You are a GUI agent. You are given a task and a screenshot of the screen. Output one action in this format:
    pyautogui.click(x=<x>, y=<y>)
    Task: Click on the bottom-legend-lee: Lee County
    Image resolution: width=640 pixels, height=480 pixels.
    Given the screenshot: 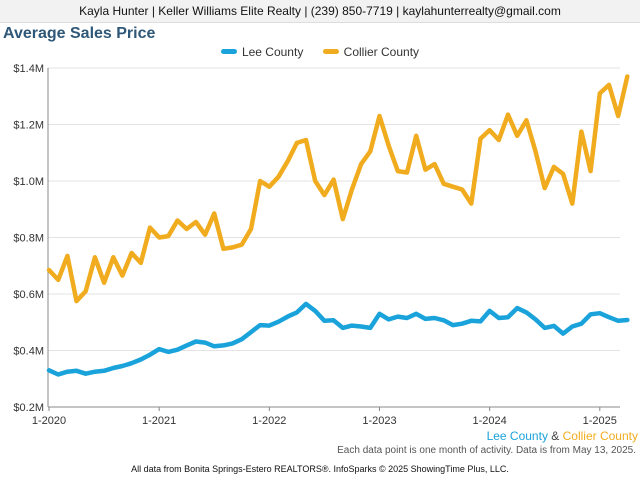 What is the action you would take?
    pyautogui.click(x=517, y=436)
    